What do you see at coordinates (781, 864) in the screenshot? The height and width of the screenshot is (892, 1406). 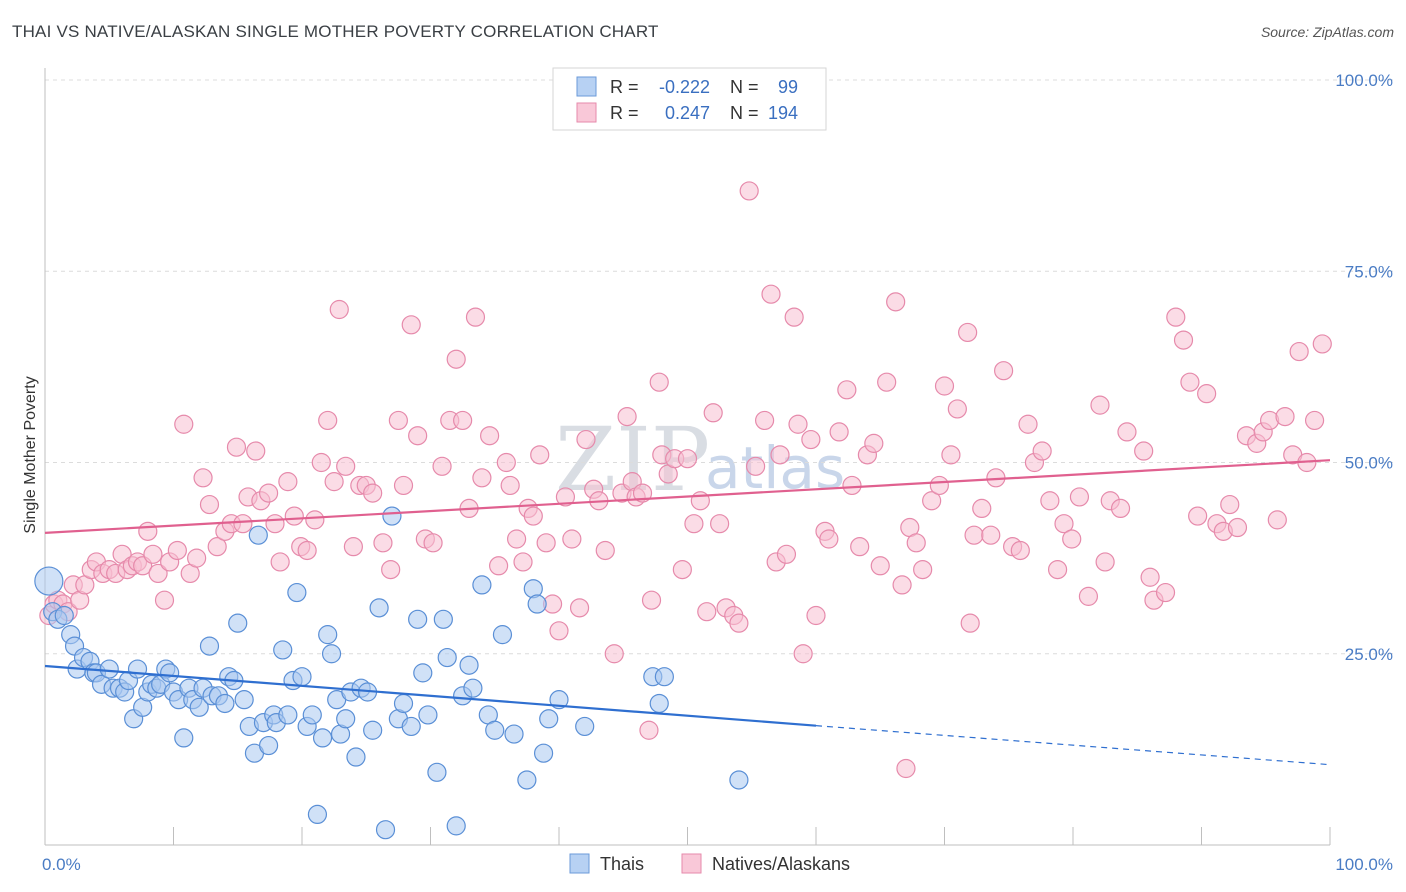 I see `bottom-legend-label-native: Natives/Alaskans` at bounding box center [781, 864].